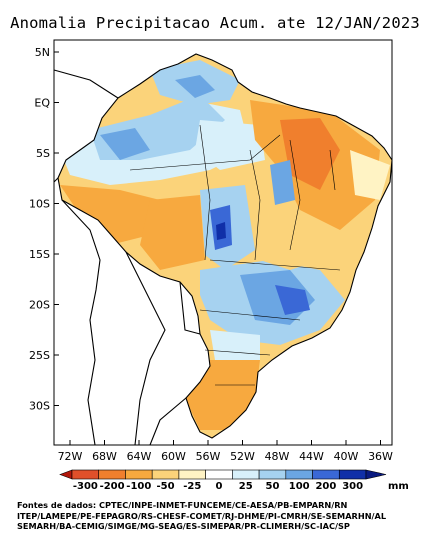  Describe the element at coordinates (376, 474) in the screenshot. I see `colorbar-high-arrow` at that location.